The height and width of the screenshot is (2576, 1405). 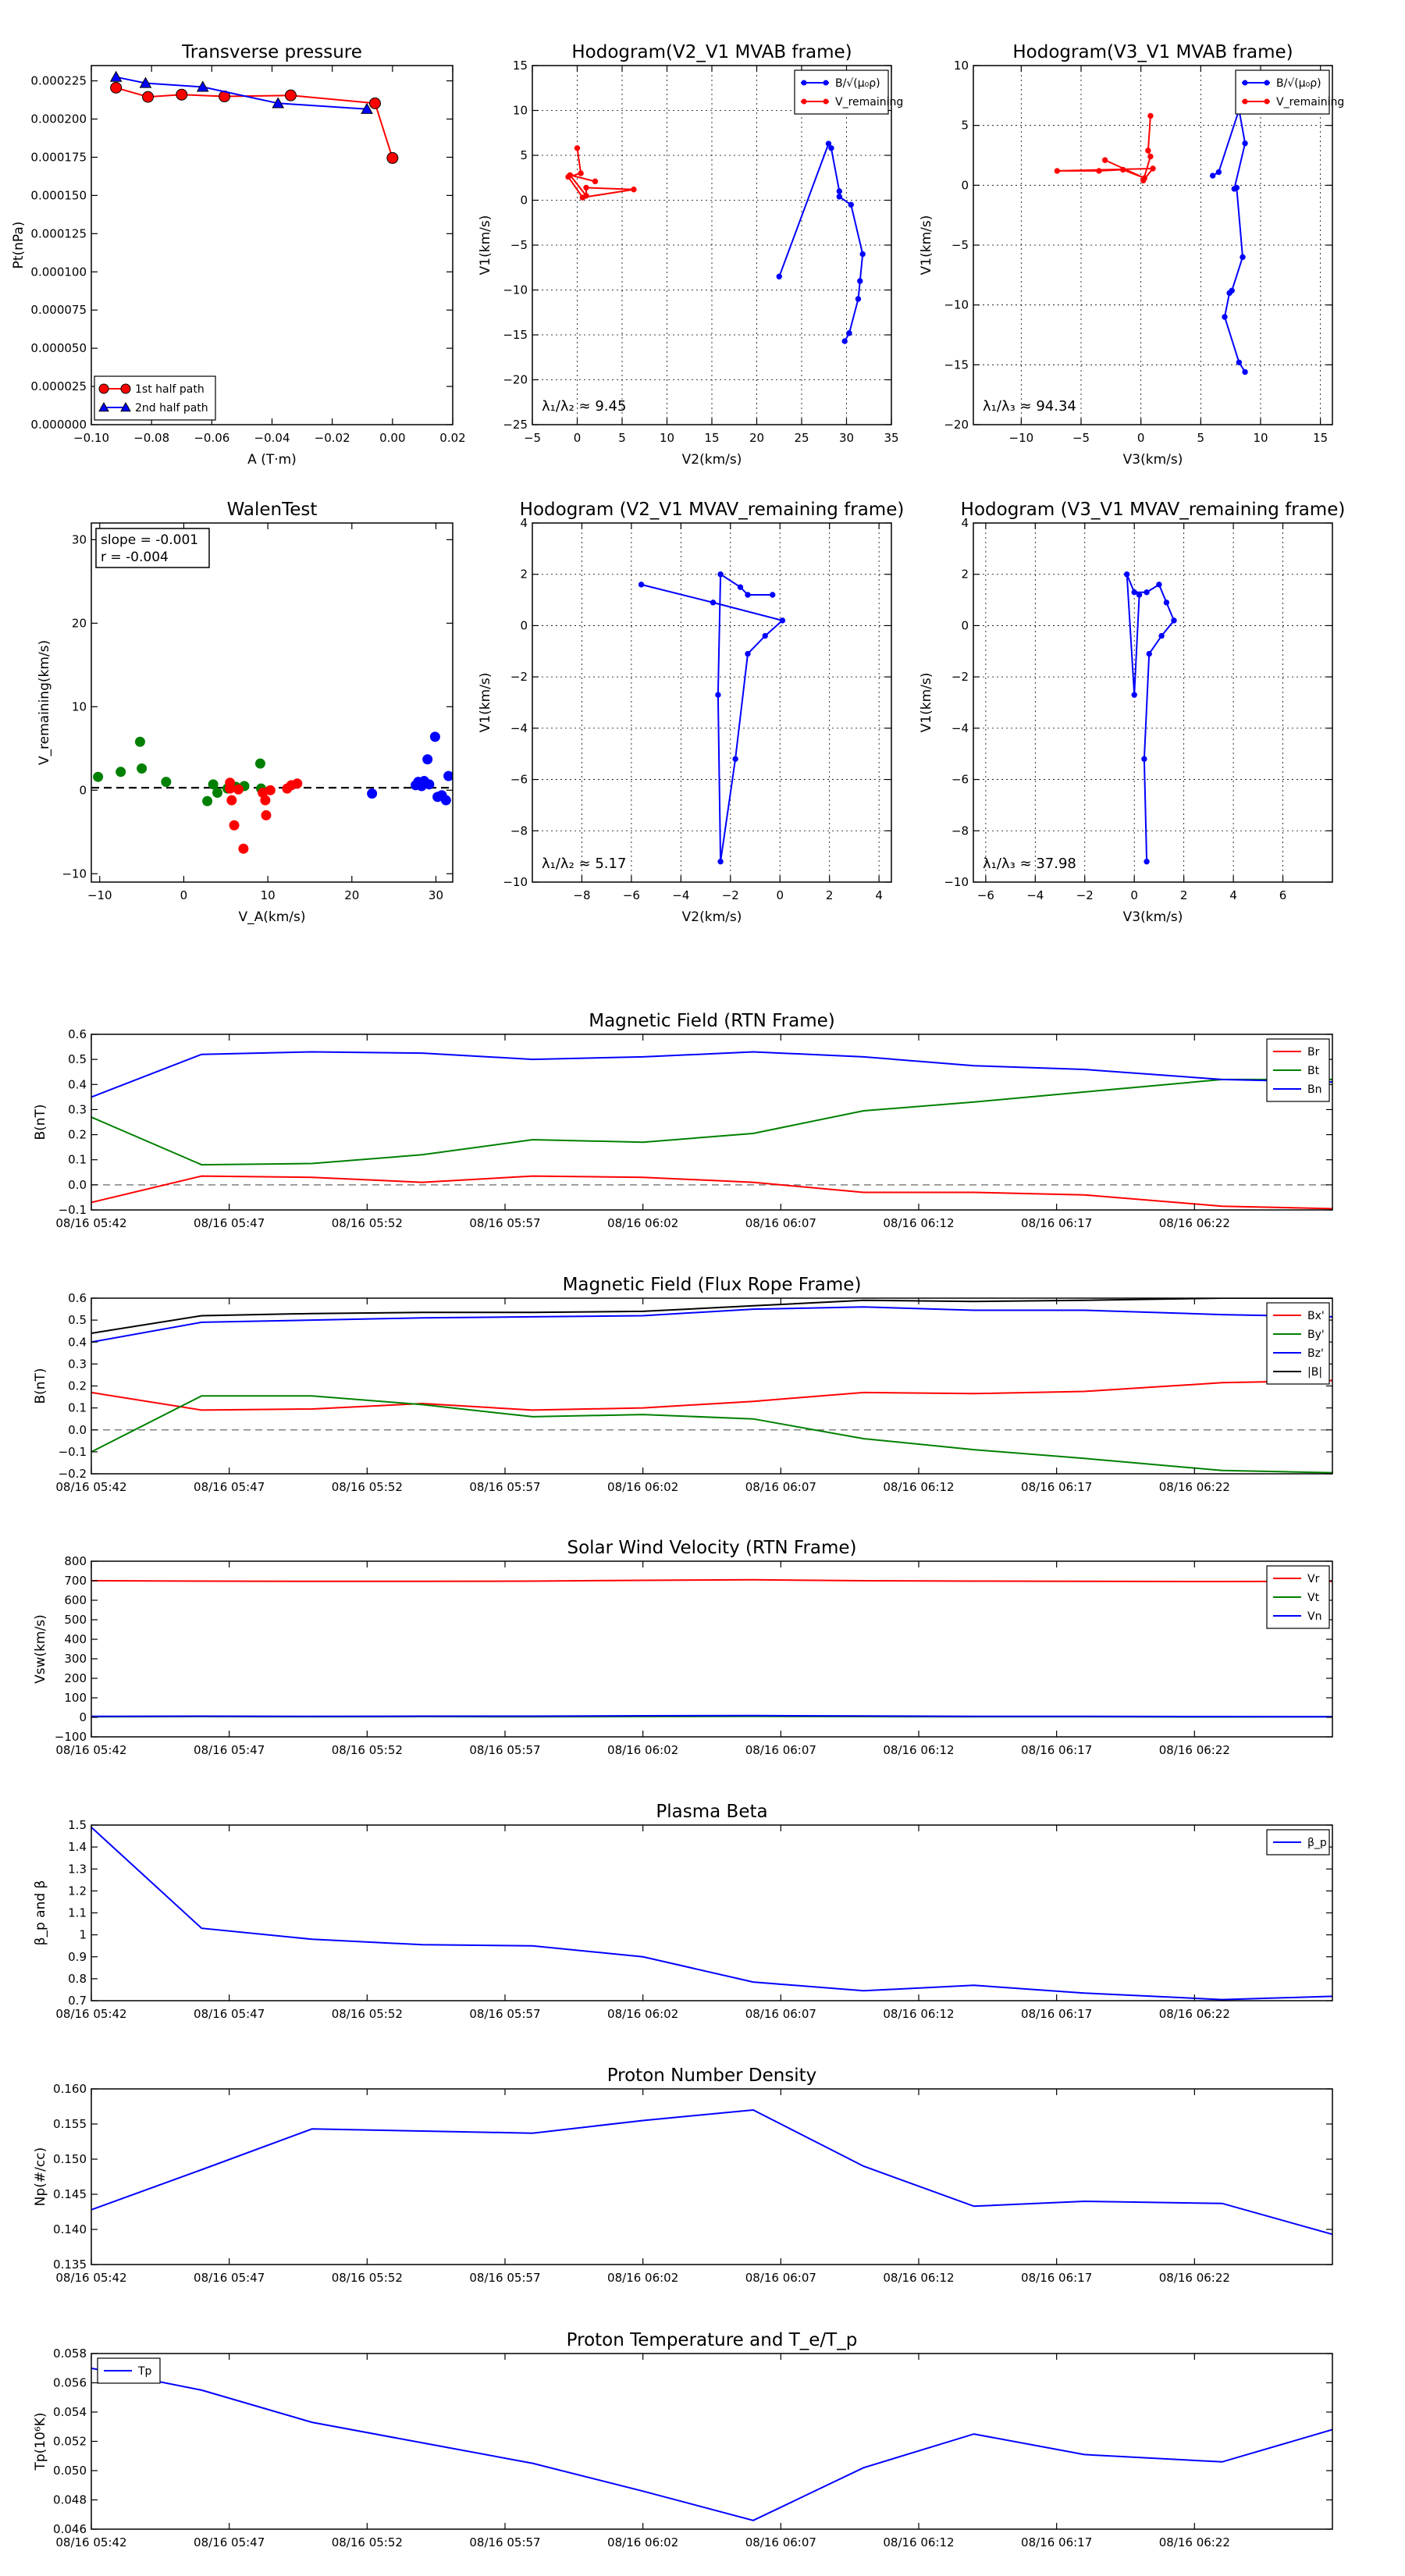 What do you see at coordinates (77, 1084) in the screenshot?
I see `y-tick-label: 0.4` at bounding box center [77, 1084].